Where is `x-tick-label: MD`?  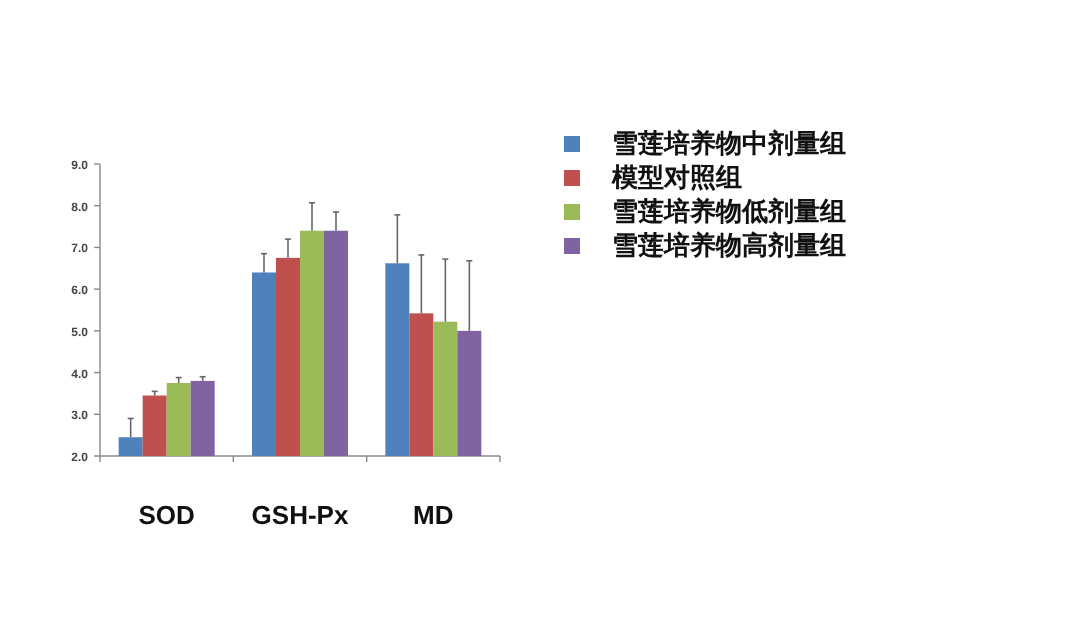 x-tick-label: MD is located at coordinates (433, 515).